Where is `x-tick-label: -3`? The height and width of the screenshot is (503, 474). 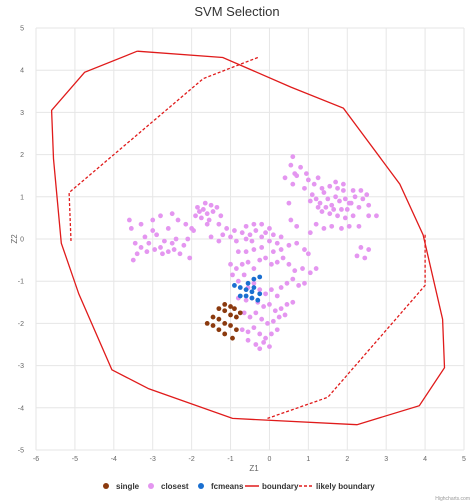
x-tick-label: -3 is located at coordinates (153, 459).